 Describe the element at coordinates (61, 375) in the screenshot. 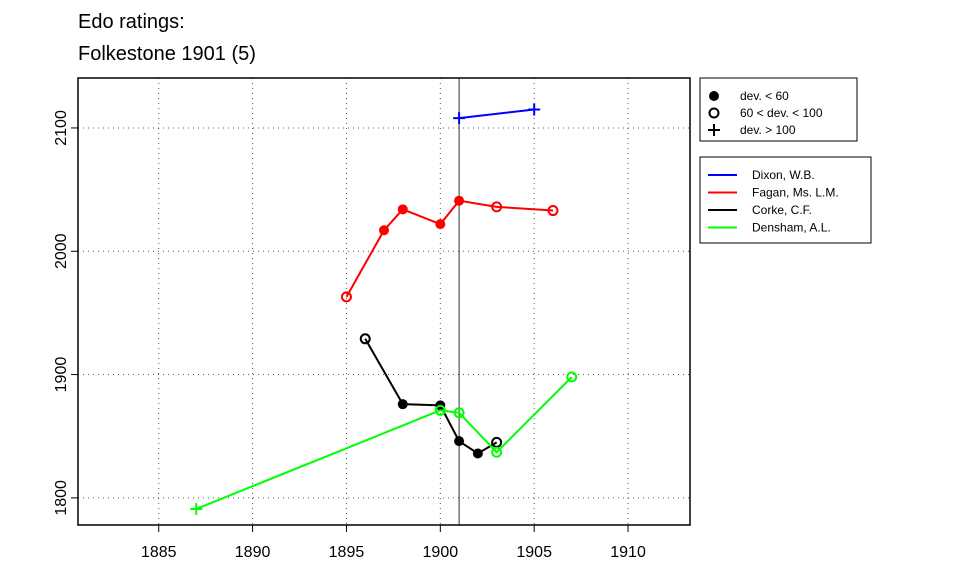

I see `y-tick-label: 1900` at that location.